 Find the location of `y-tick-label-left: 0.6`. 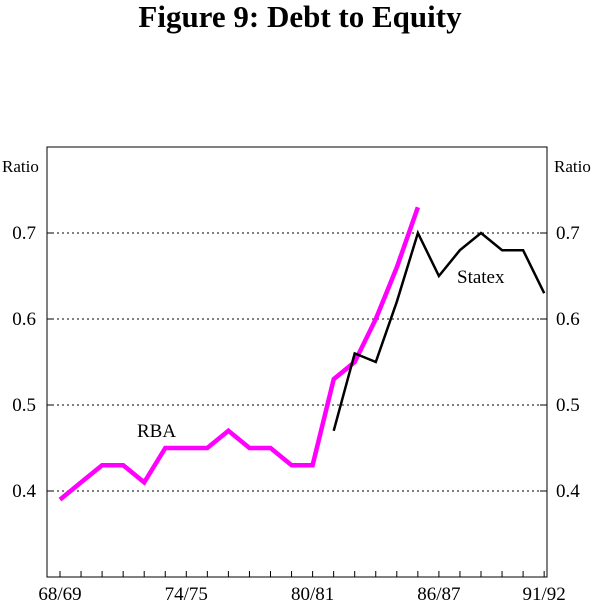

y-tick-label-left: 0.6 is located at coordinates (24, 319).